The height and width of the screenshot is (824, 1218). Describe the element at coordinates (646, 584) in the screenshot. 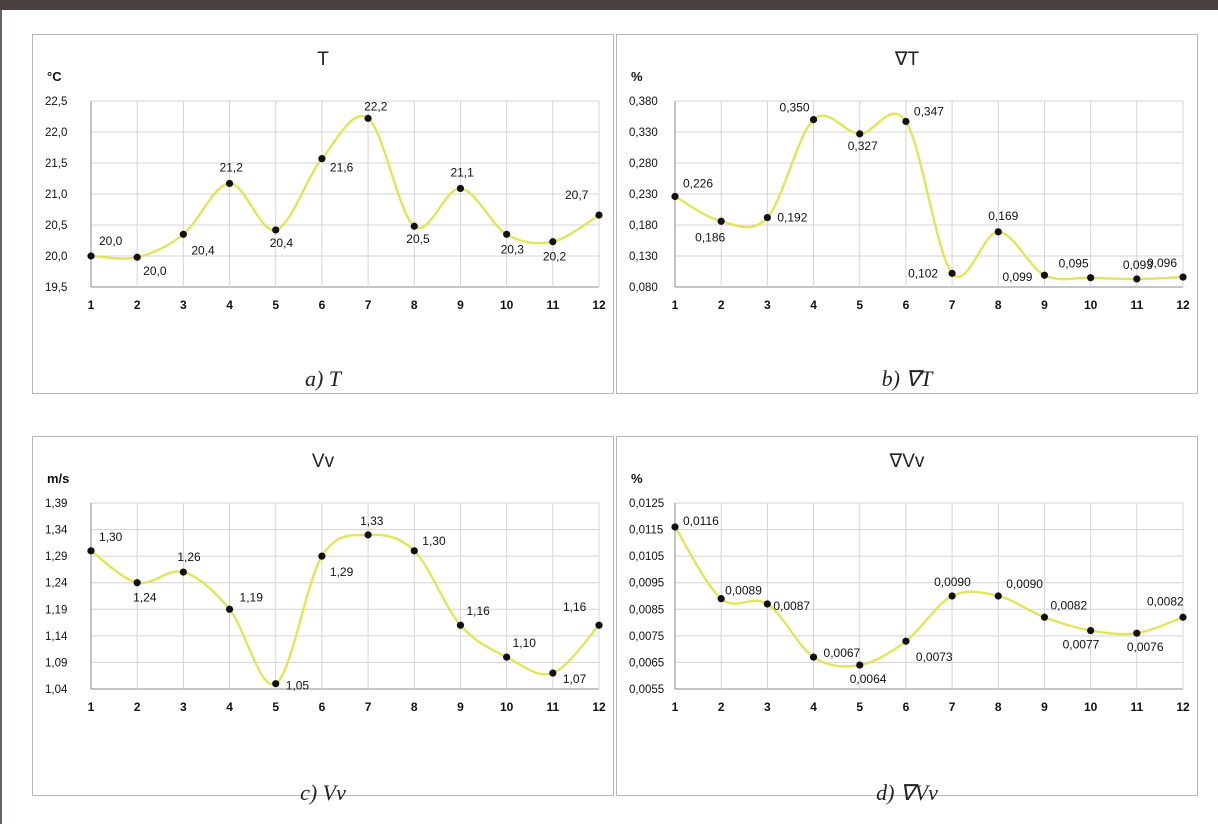

I see `y-tick-label: 0,0095` at that location.